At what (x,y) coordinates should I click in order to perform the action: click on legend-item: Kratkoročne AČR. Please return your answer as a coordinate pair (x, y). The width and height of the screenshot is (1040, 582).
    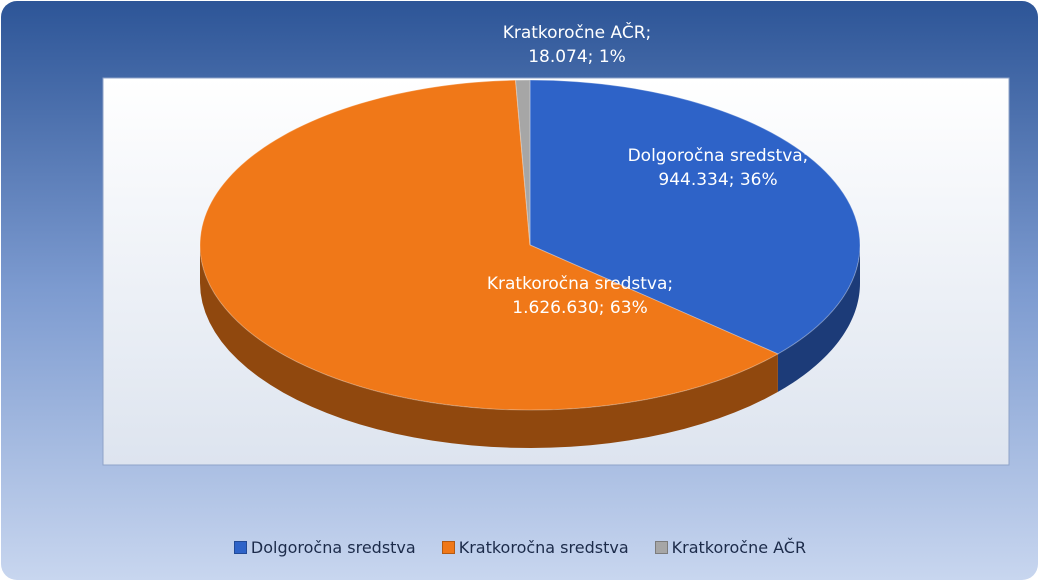
    Looking at the image, I should click on (730, 547).